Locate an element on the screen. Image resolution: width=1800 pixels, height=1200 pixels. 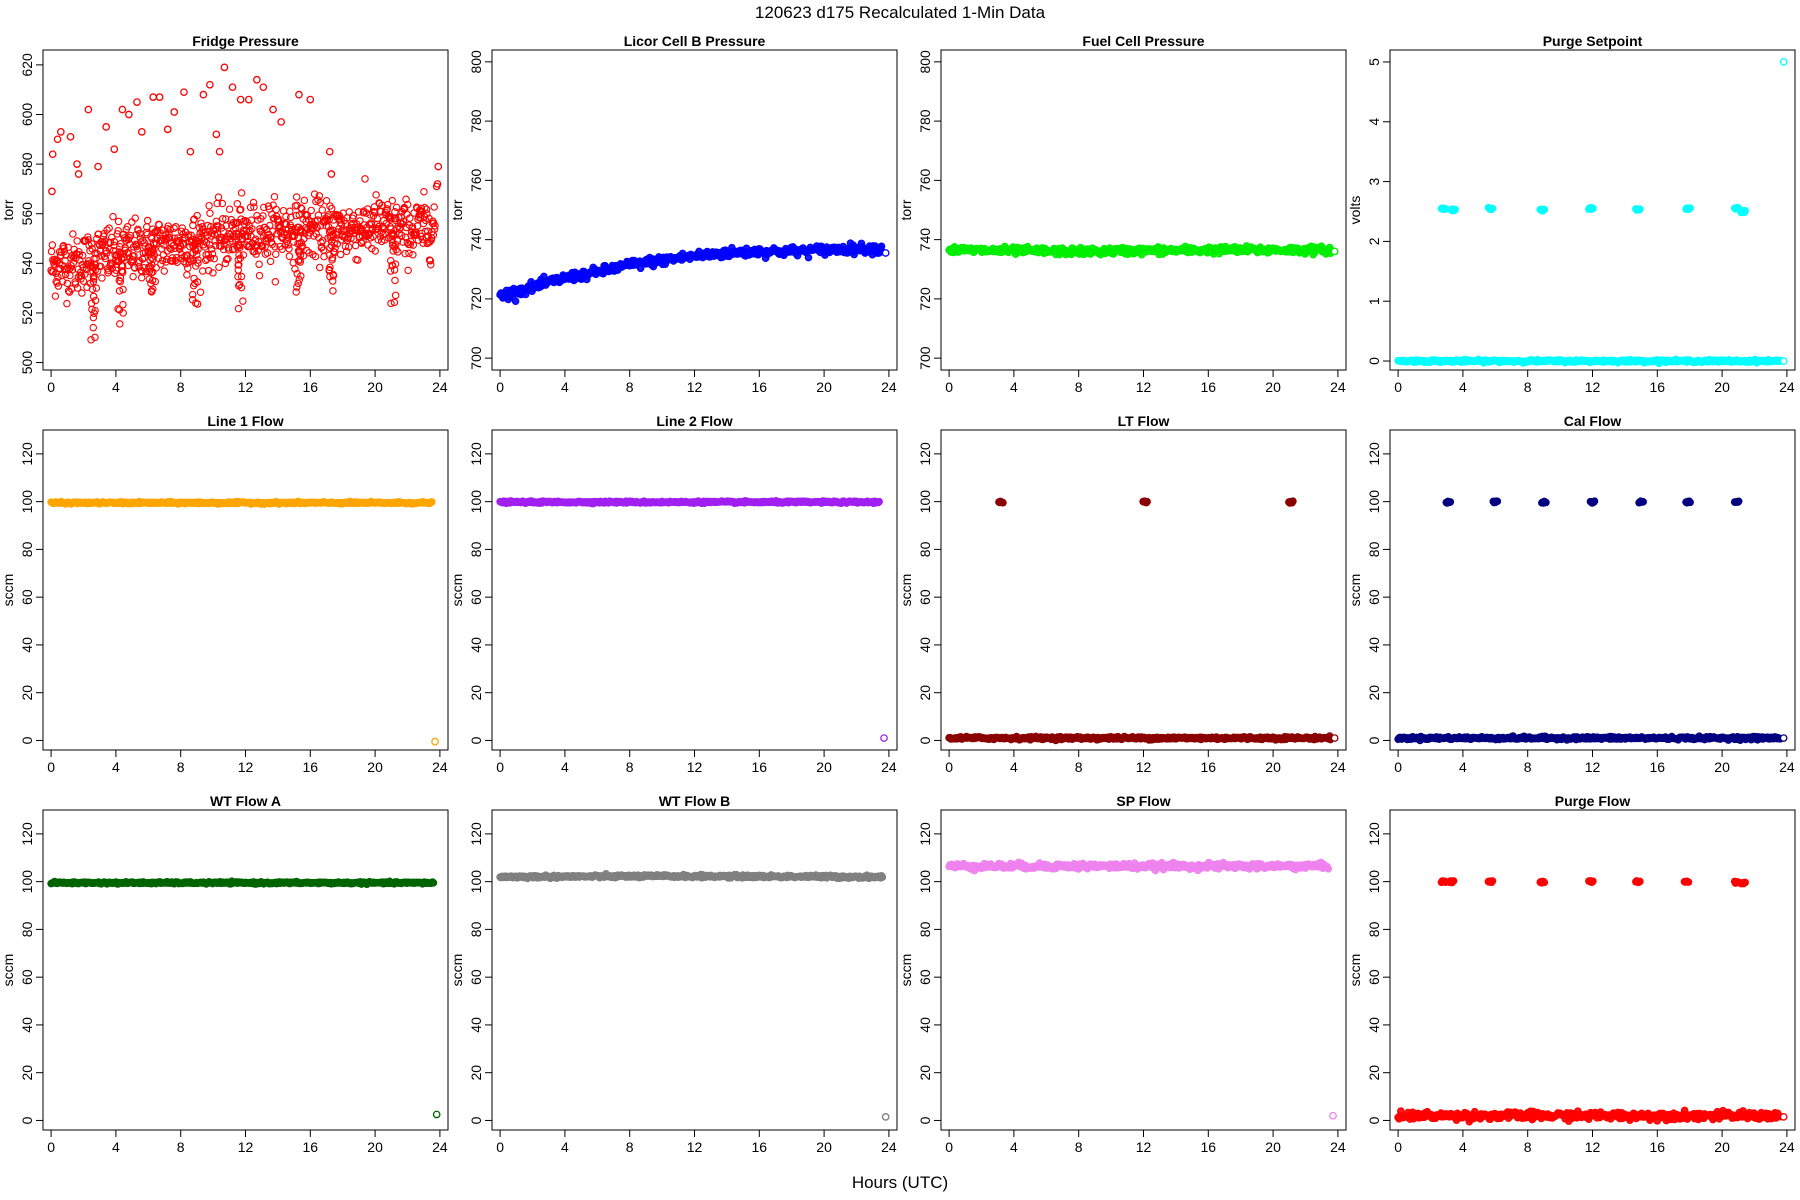
y-tick-label: 100 is located at coordinates (476, 502).